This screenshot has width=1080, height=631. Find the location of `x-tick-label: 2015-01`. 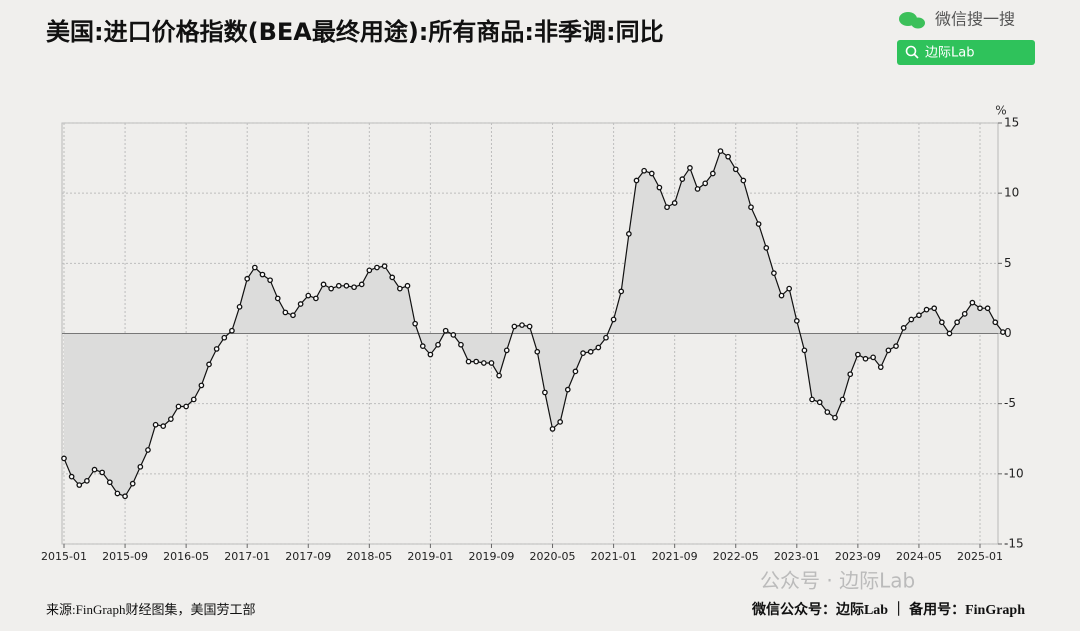

x-tick-label: 2015-01 is located at coordinates (64, 556).